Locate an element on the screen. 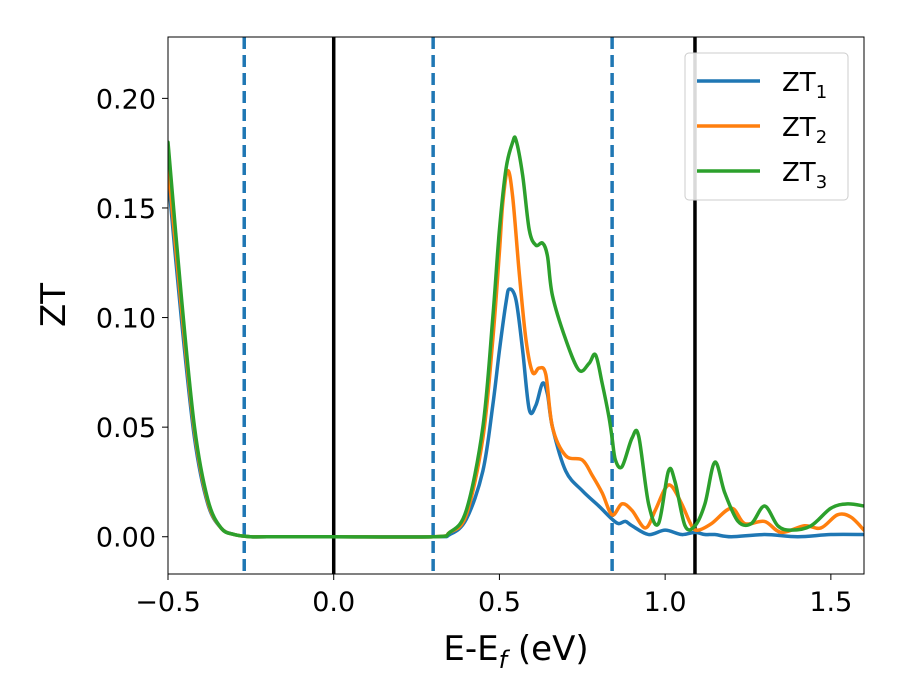 Image resolution: width=900 pixels, height=700 pixels. y-axis: 0.00 0.05 0.10 0.15 0.20 is located at coordinates (132, 319).